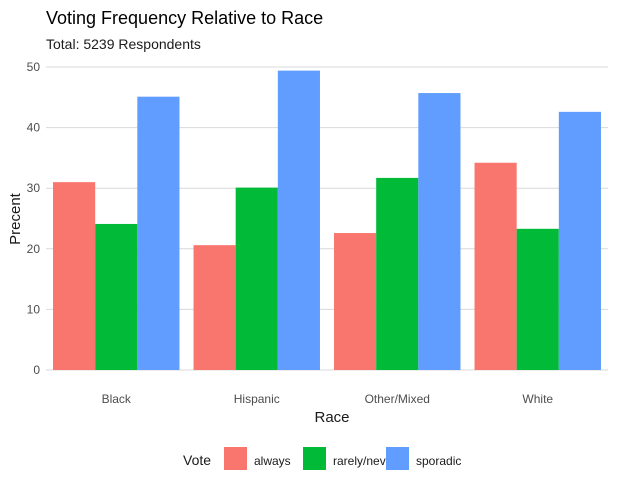 The image size is (629, 485). What do you see at coordinates (34, 249) in the screenshot?
I see `y-tick-label: 20` at bounding box center [34, 249].